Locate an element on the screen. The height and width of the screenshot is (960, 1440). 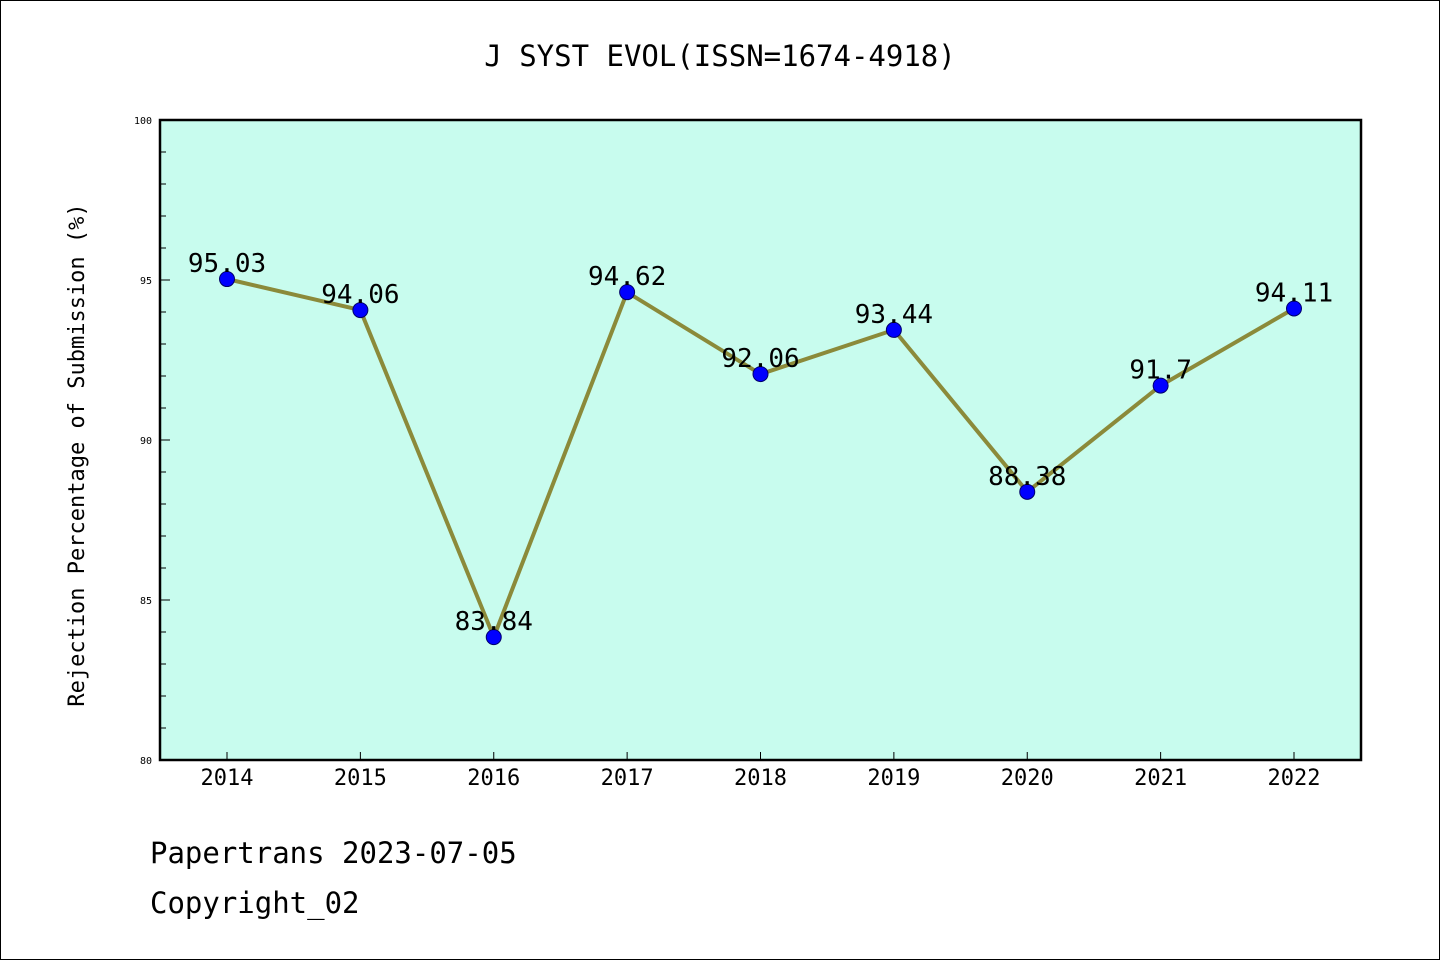
data-label: 91.7 is located at coordinates (1160, 371).